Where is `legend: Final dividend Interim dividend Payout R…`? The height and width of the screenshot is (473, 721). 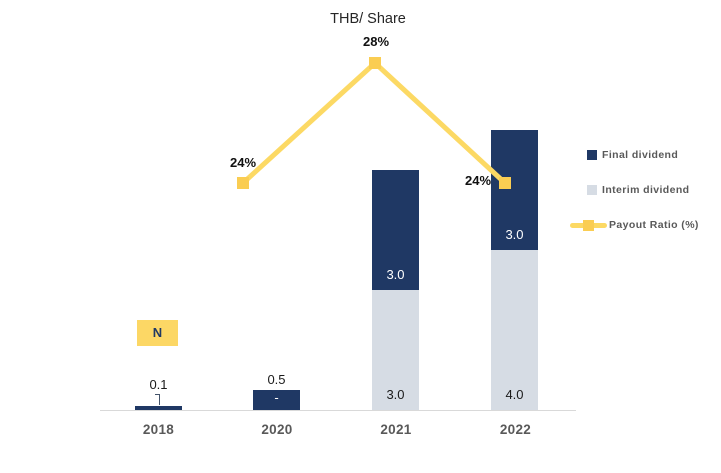
legend: Final dividend Interim dividend Payout R… is located at coordinates (634, 190).